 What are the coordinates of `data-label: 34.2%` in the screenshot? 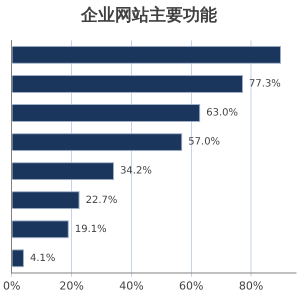 It's located at (136, 171).